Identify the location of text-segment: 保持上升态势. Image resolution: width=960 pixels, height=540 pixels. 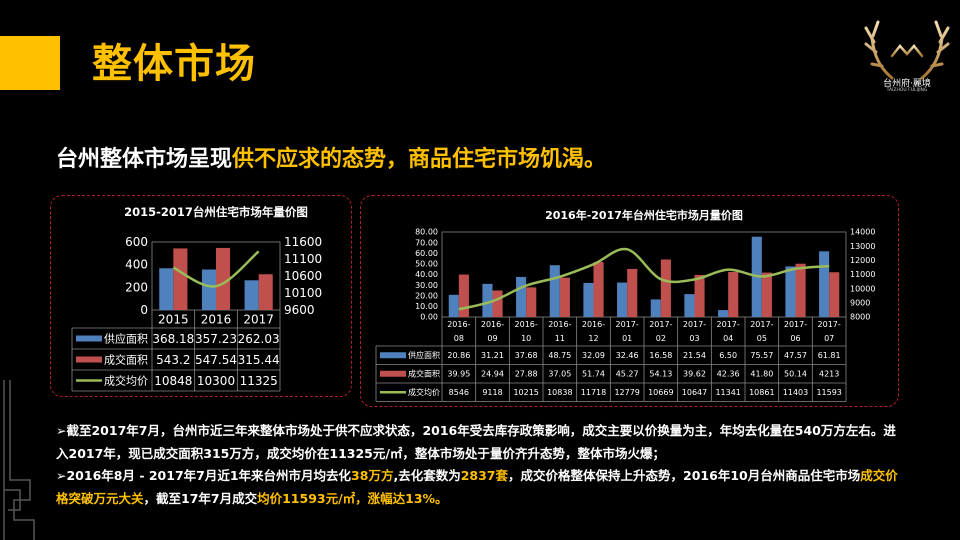
(633, 475).